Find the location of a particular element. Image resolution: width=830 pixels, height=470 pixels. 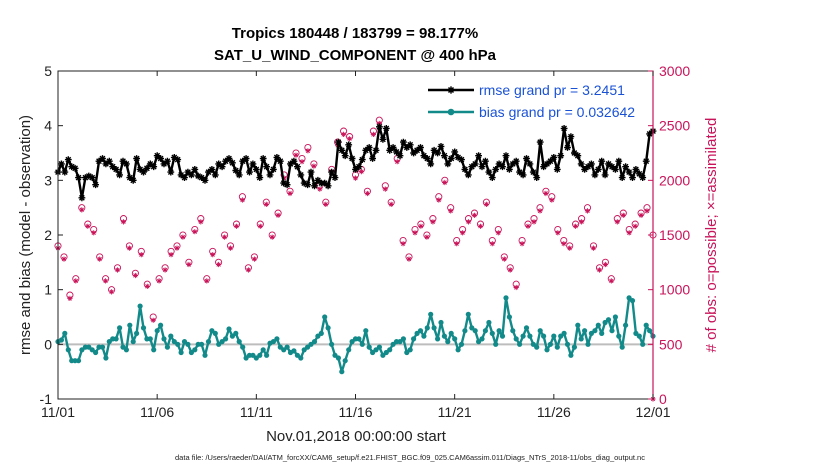

y-axis-label: rmse and bias (model - observation) is located at coordinates (25, 235).